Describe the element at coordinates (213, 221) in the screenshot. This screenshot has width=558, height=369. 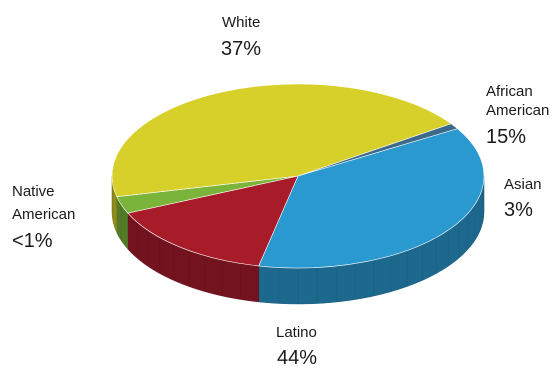
I see `slice-african-american` at that location.